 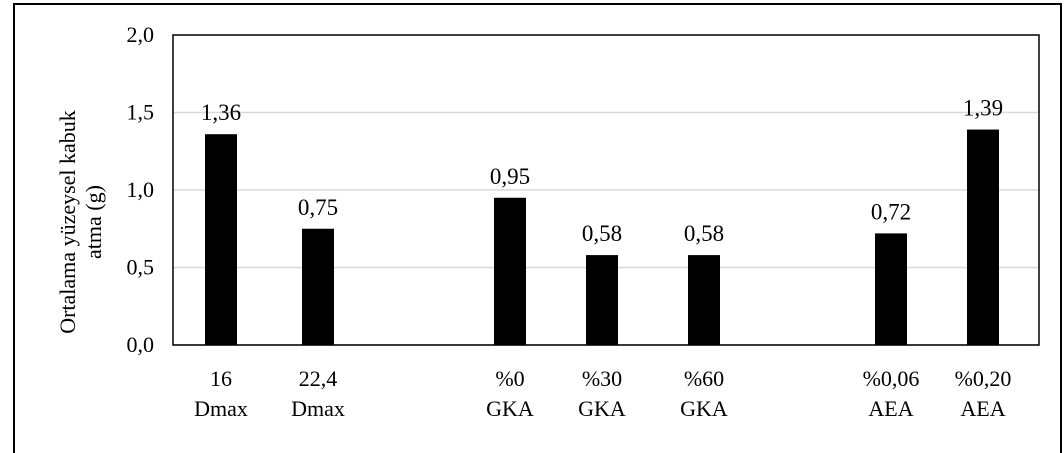 I want to click on y-tick-label: 0,5, so click(x=141, y=267).